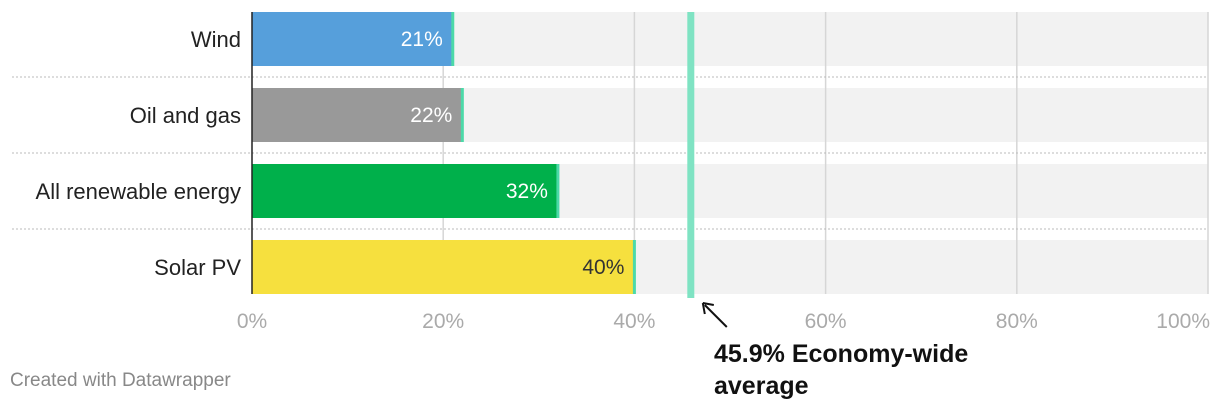  I want to click on bar-value-label: 40%, so click(603, 267).